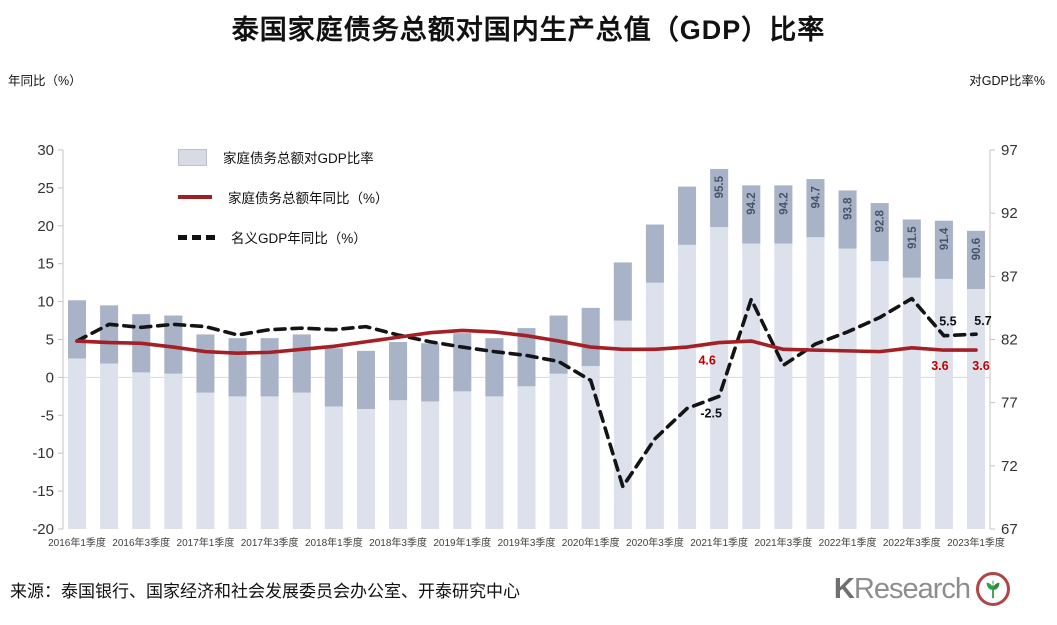 The width and height of the screenshot is (1057, 625). I want to click on right-tick-label: 87, so click(1009, 276).